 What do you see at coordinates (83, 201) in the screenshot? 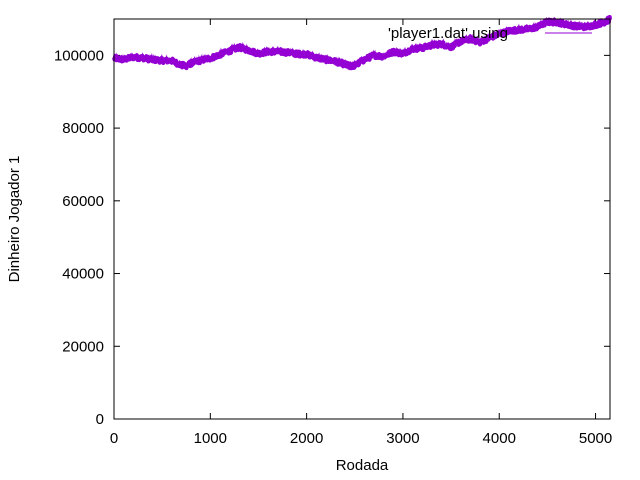
I see `y-tick-label: 60000` at bounding box center [83, 201].